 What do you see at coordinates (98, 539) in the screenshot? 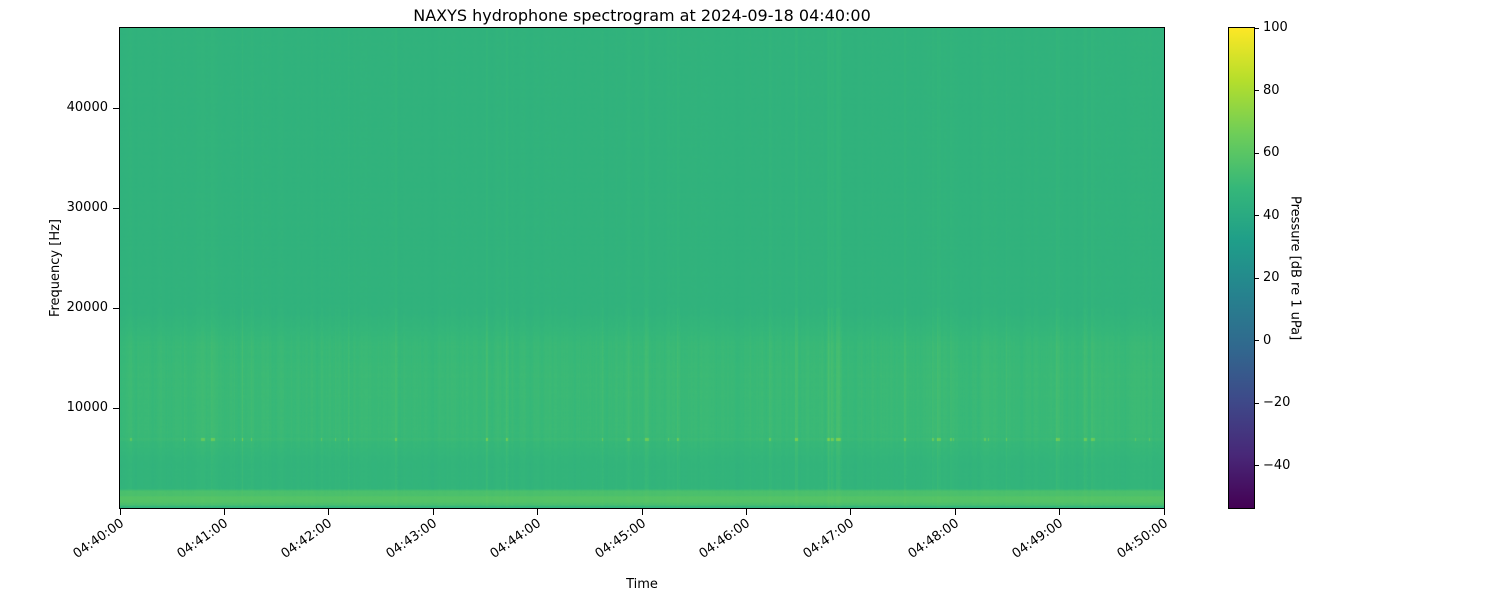
I see `x-tick-label: 04:40:00` at bounding box center [98, 539].